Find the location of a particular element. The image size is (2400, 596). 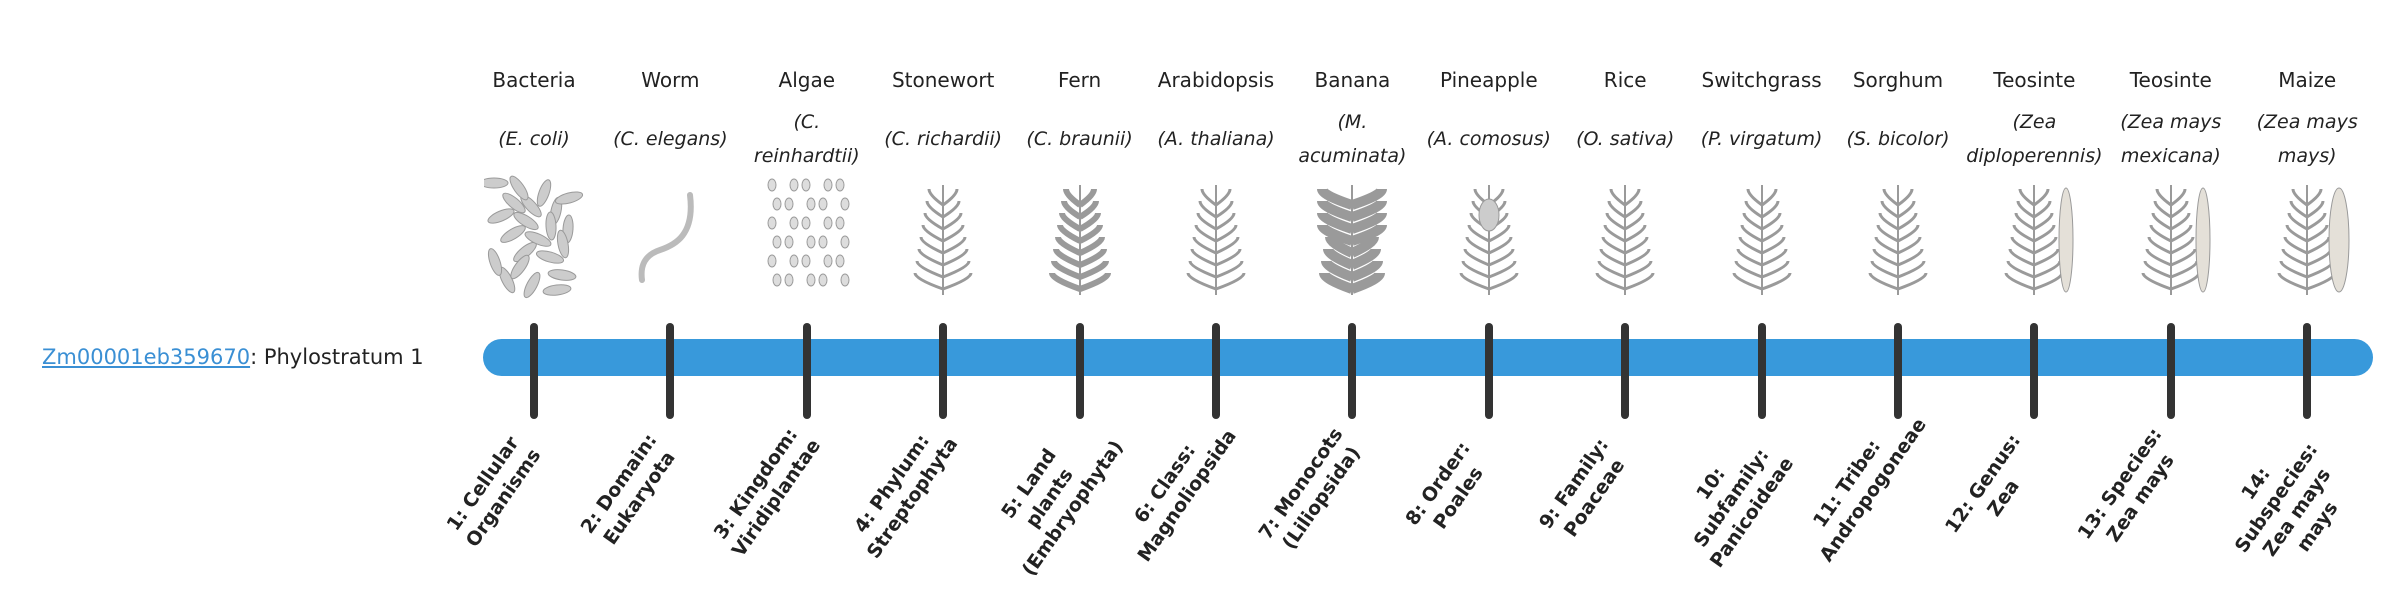

scientific-name-text: (E. coli) is located at coordinates (534, 139).